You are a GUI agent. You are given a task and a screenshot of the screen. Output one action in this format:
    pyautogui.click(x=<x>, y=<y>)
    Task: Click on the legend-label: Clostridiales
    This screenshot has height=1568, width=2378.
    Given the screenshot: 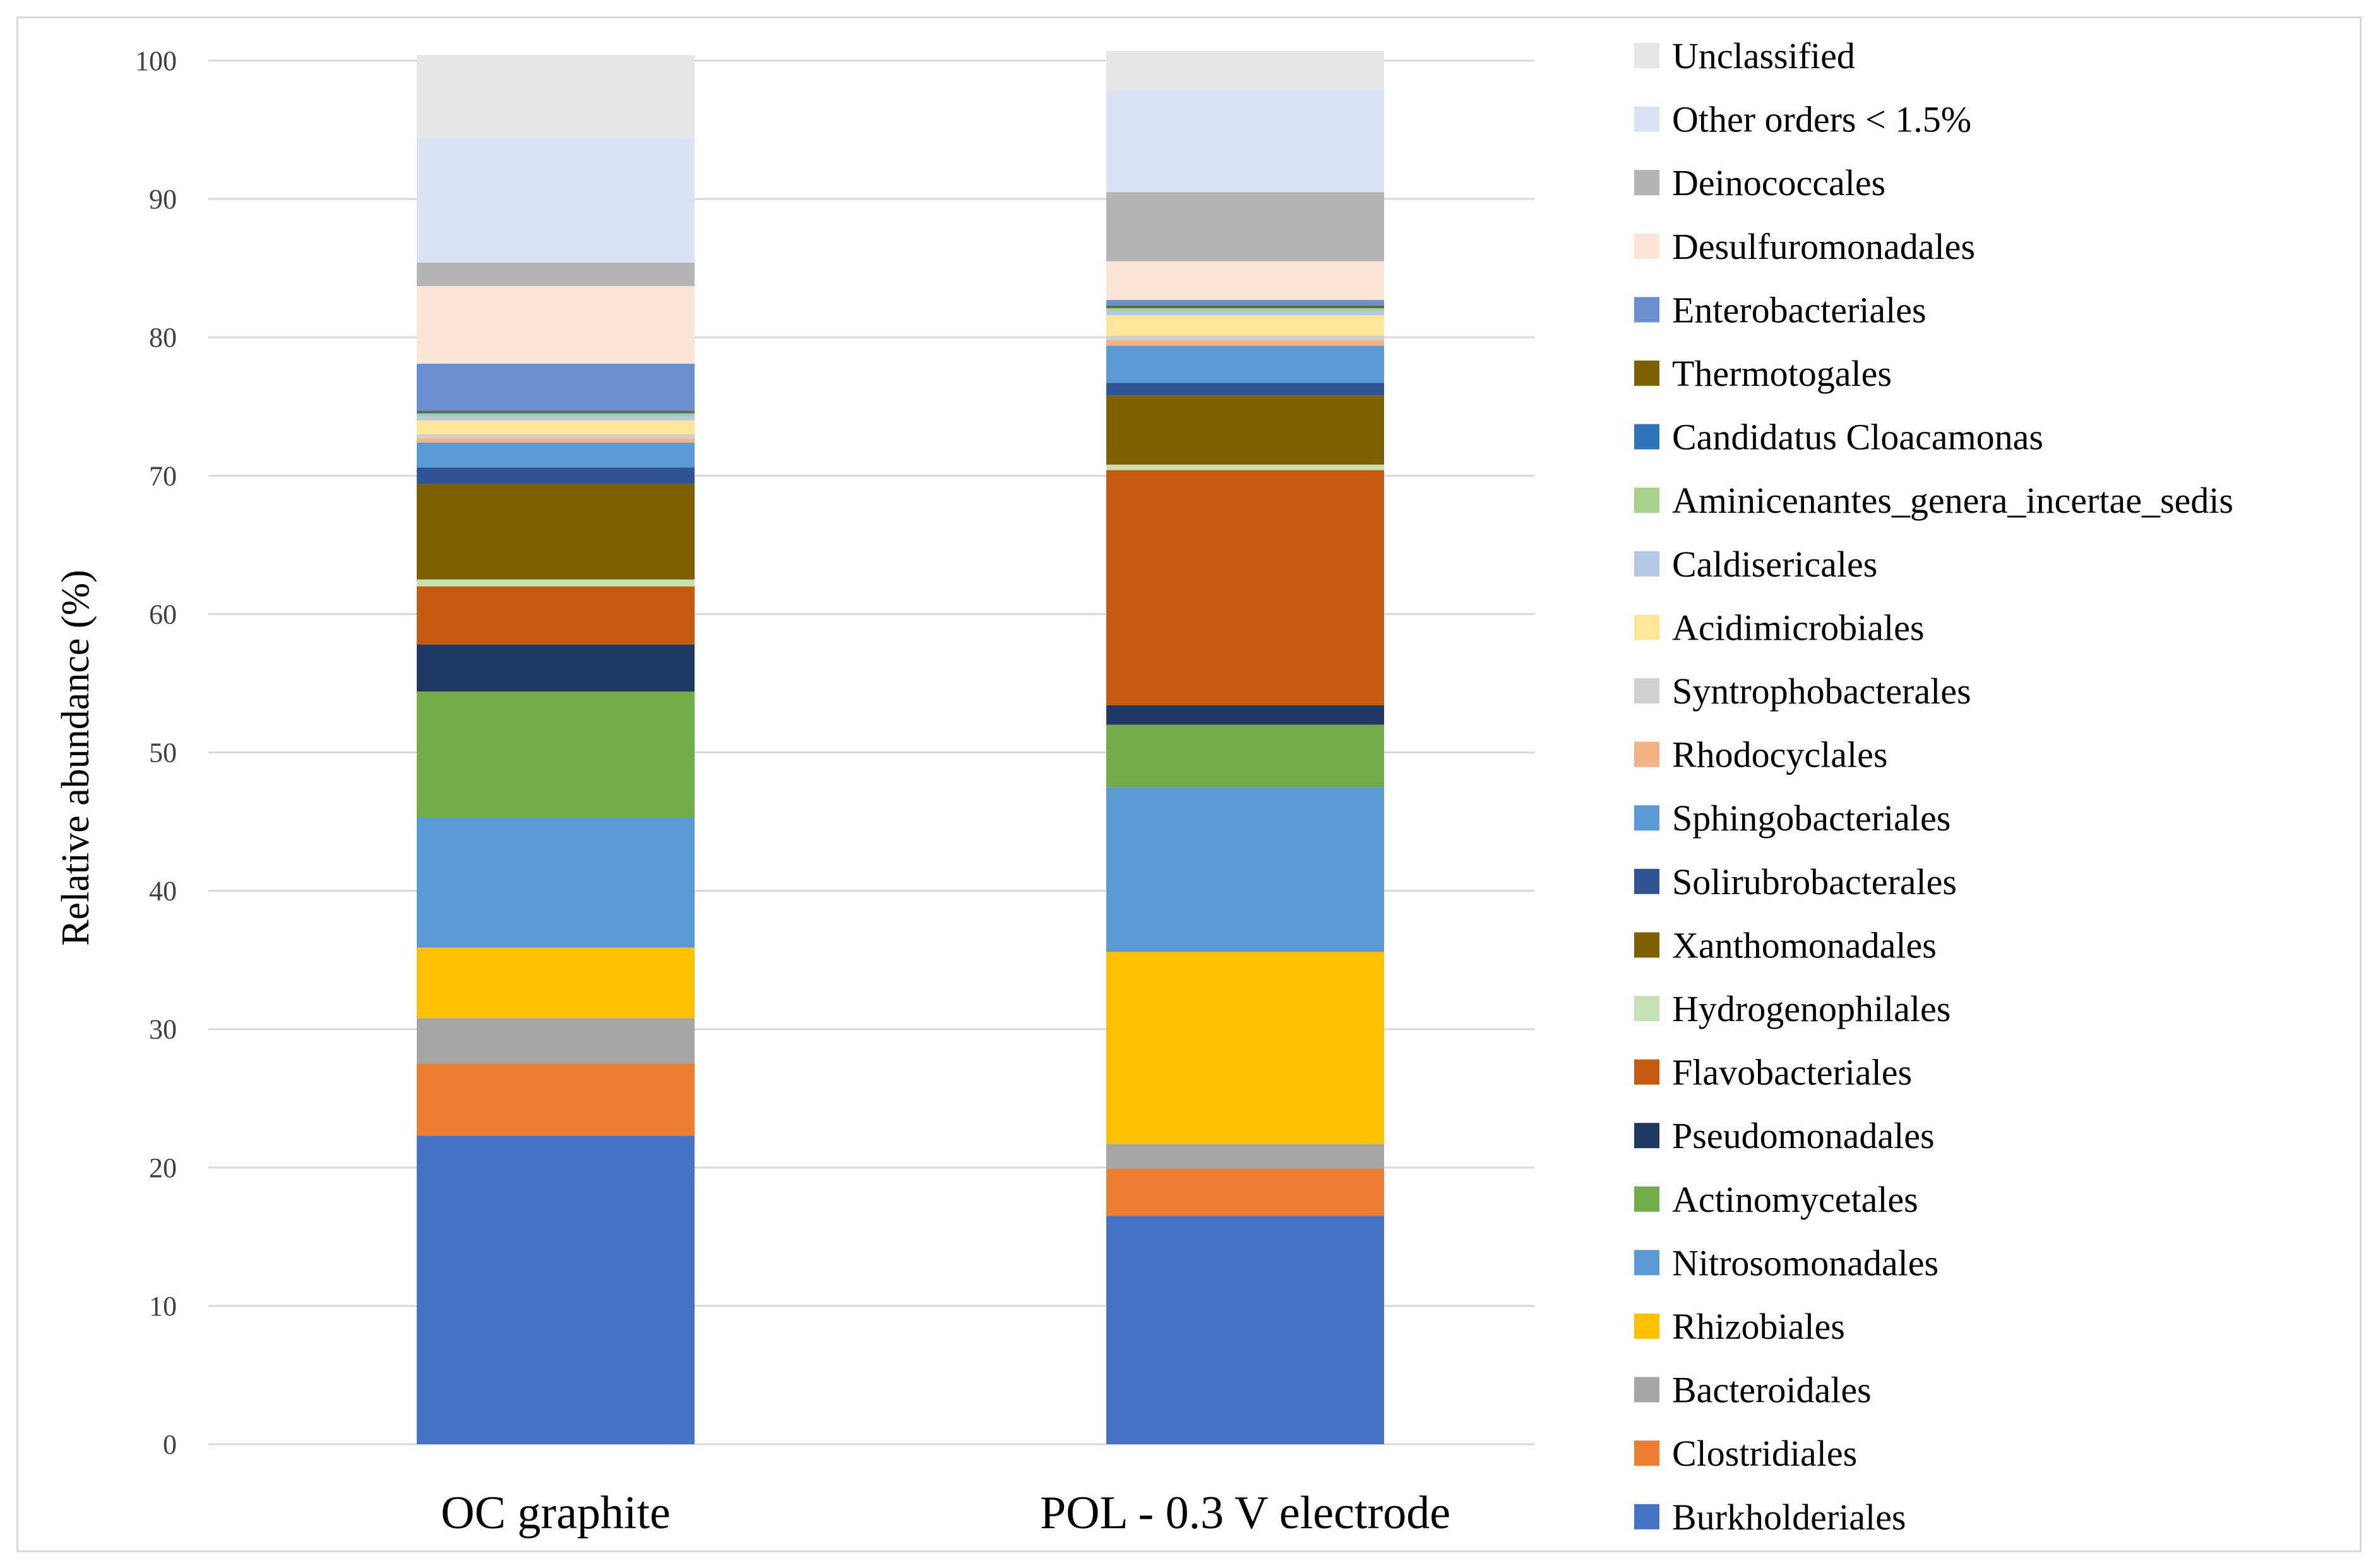 What is the action you would take?
    pyautogui.click(x=1765, y=1453)
    